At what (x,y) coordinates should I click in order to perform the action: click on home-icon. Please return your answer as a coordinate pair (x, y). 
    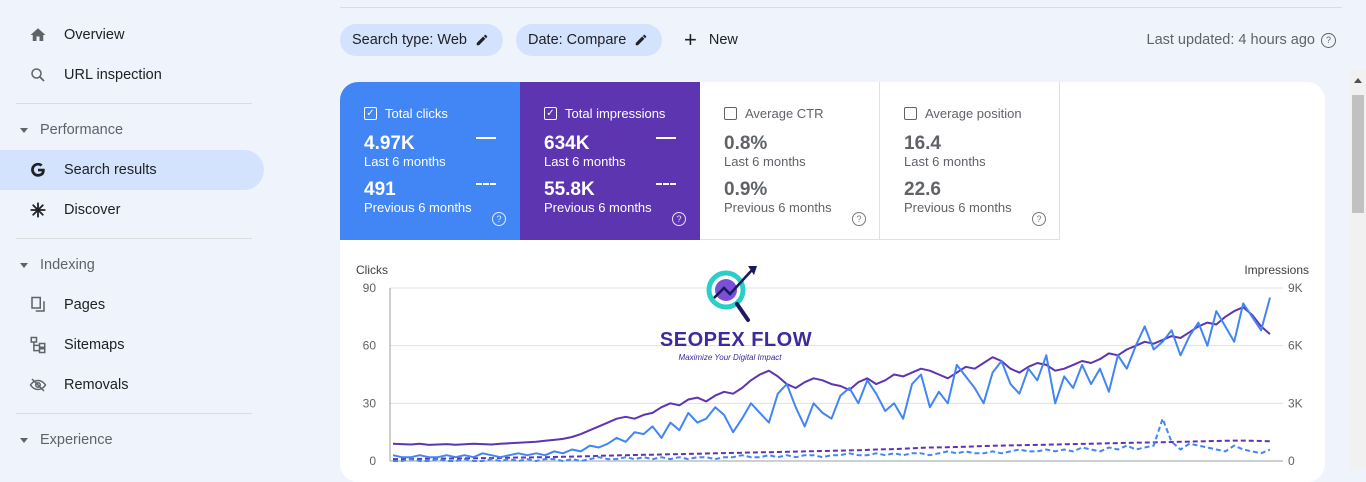
    Looking at the image, I should click on (38, 35).